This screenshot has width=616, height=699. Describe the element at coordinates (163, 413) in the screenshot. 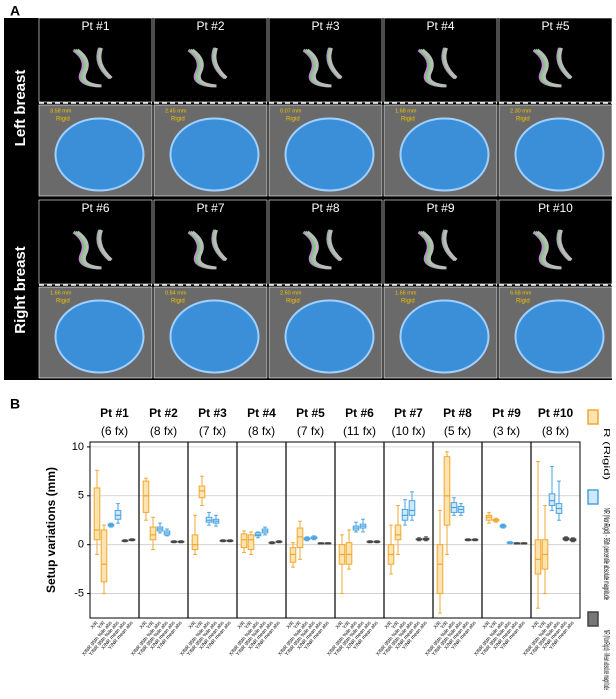

I see `group-title: Pt #2` at that location.